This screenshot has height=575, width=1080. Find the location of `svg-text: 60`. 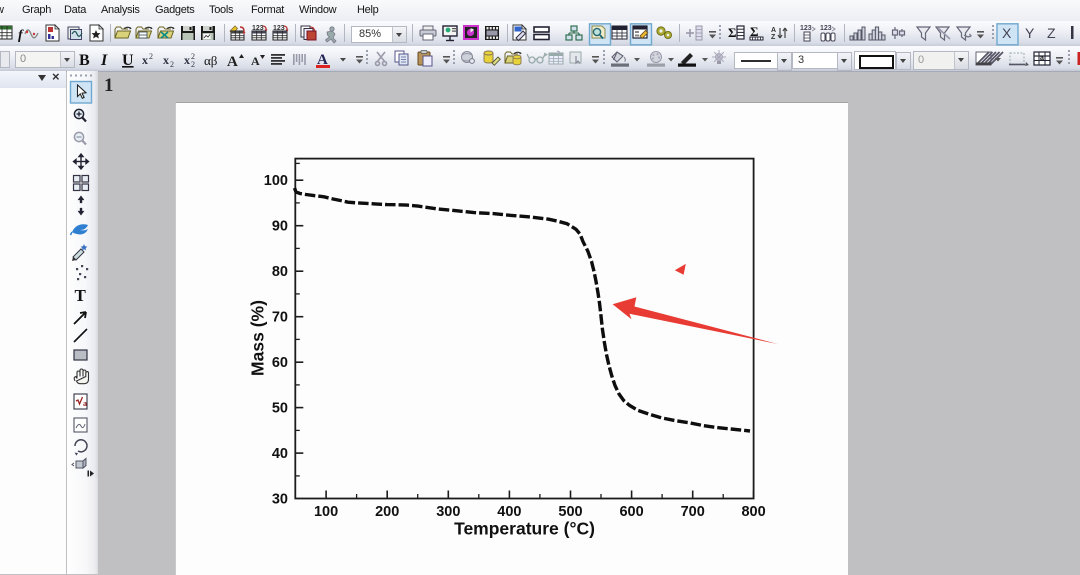

svg-text: 60 is located at coordinates (280, 363).